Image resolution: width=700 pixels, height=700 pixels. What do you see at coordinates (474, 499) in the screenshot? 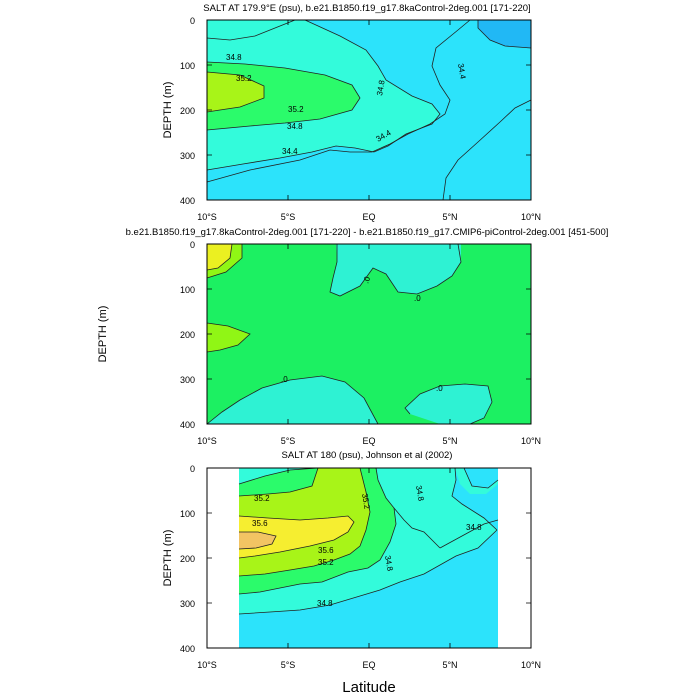
I see `panel-3-contour-348-main` at bounding box center [474, 499].